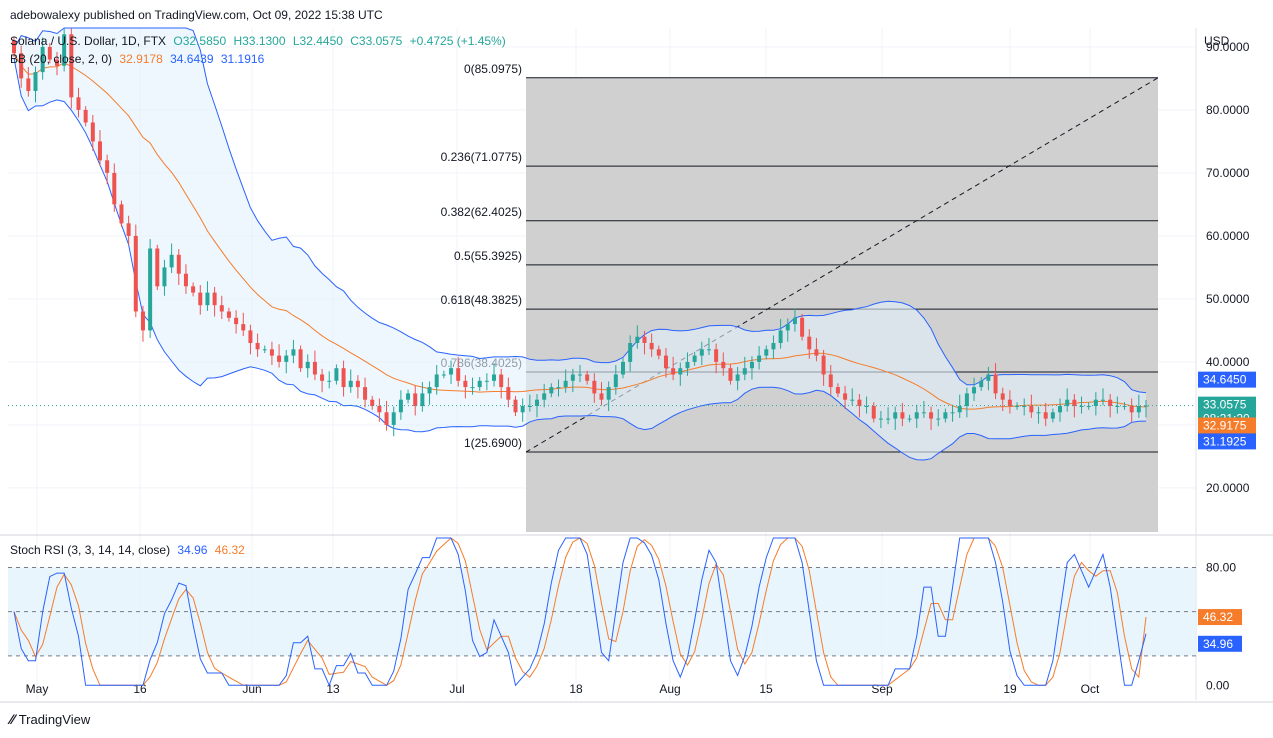  Describe the element at coordinates (54, 719) in the screenshot. I see `brand-name: TradingView` at that location.